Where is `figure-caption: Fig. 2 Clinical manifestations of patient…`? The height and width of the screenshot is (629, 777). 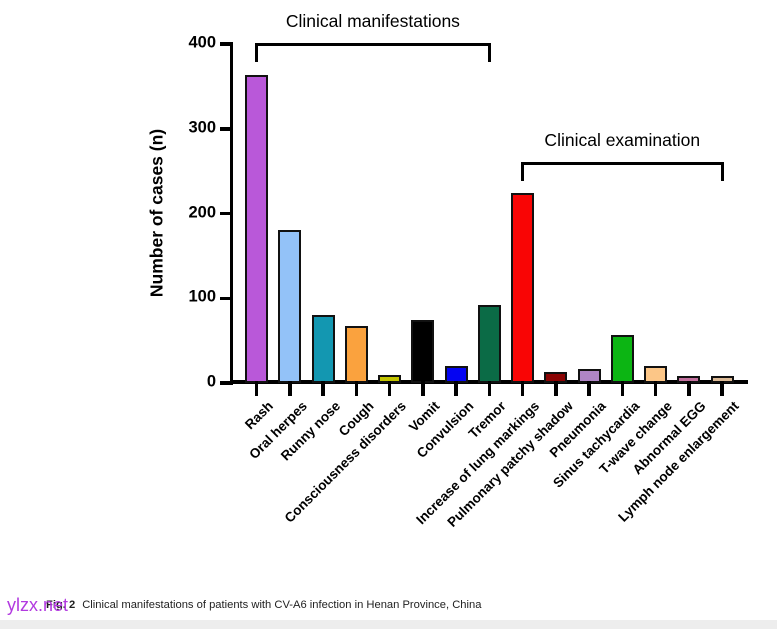 figure-caption: Fig. 2 Clinical manifestations of patient… is located at coordinates (263, 605).